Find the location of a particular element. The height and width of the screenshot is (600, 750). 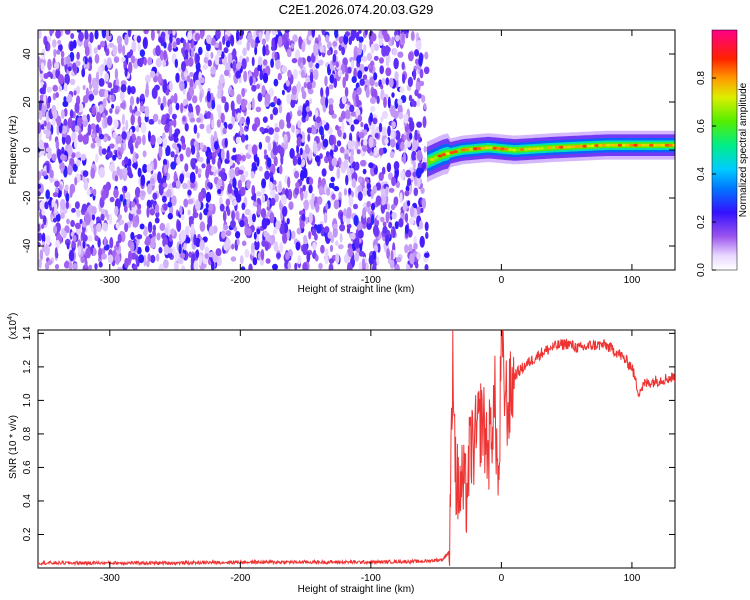

y-tick-label: 40 is located at coordinates (27, 54).